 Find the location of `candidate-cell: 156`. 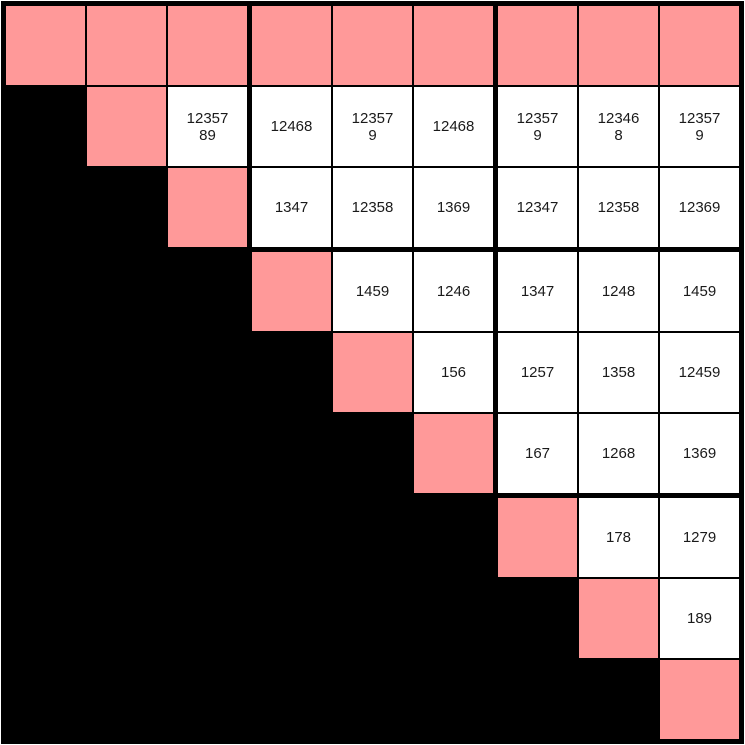

candidate-cell: 156 is located at coordinates (453, 372).